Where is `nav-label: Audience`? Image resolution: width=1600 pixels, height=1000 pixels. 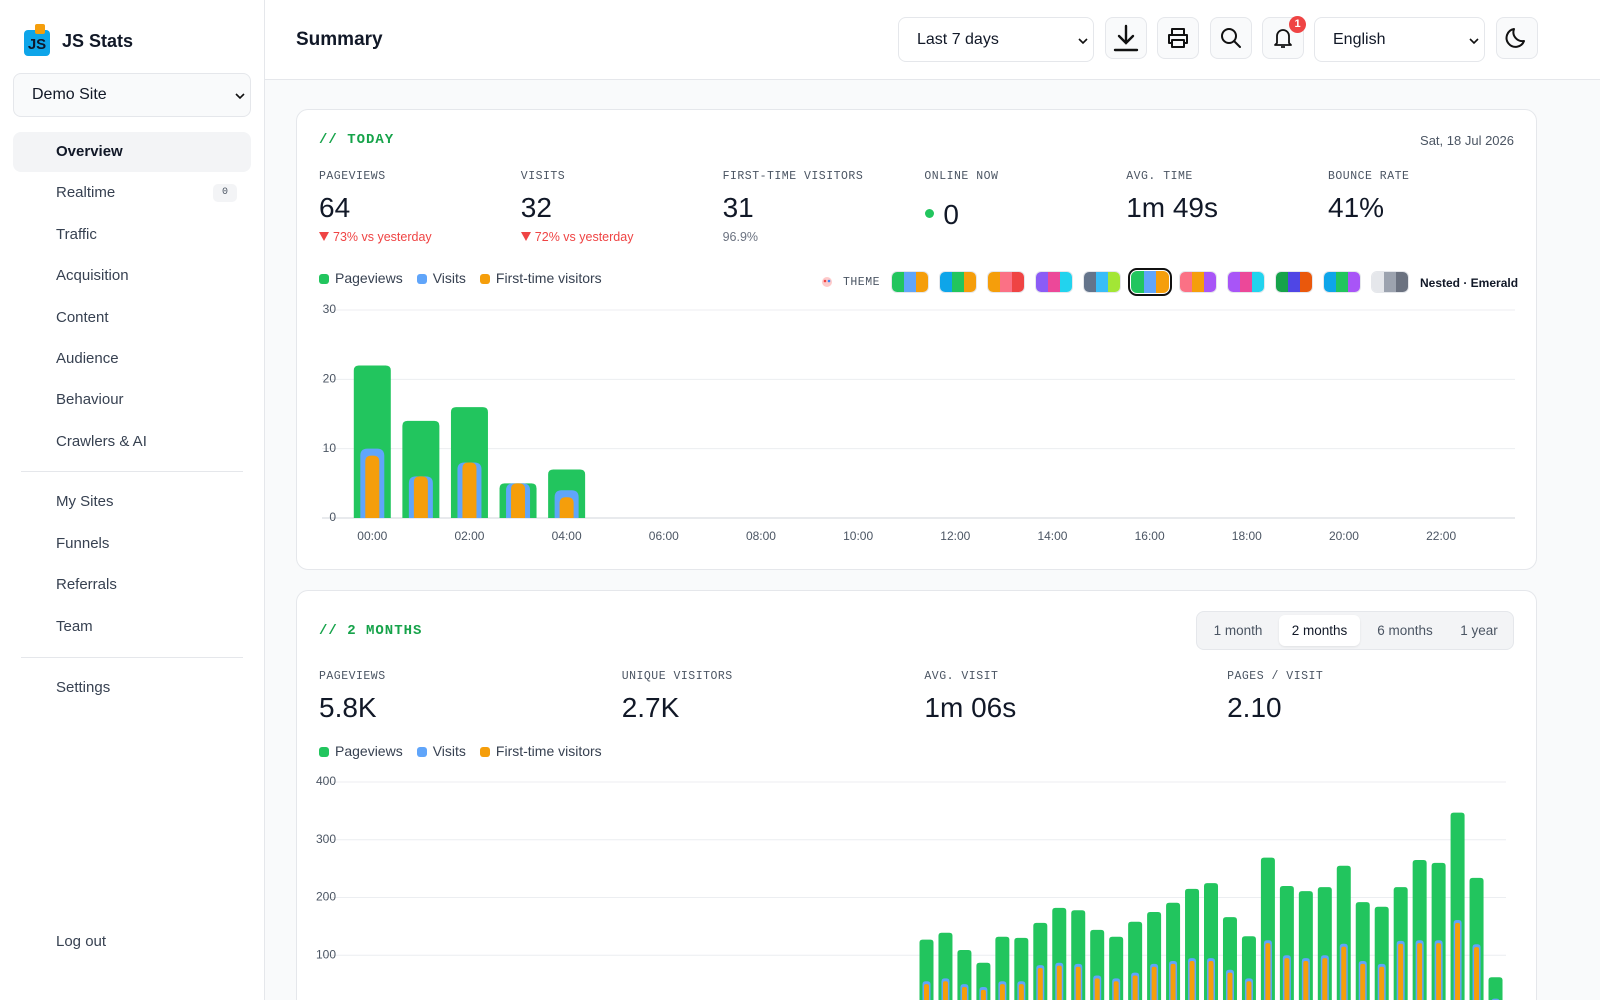 nav-label: Audience is located at coordinates (87, 358).